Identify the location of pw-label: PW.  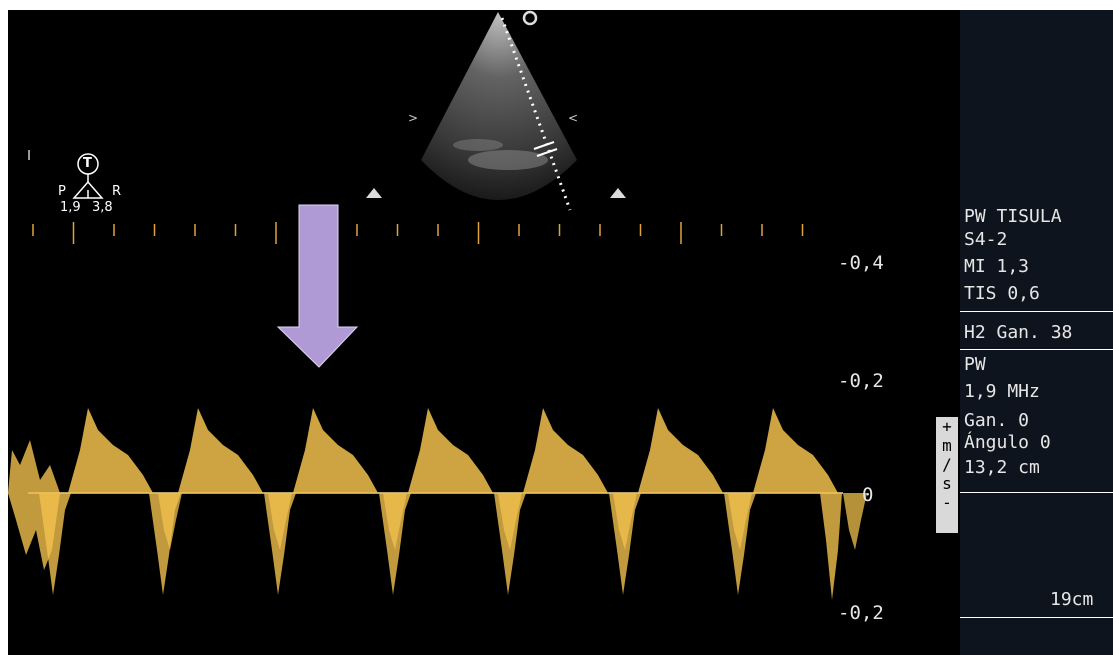
(975, 364).